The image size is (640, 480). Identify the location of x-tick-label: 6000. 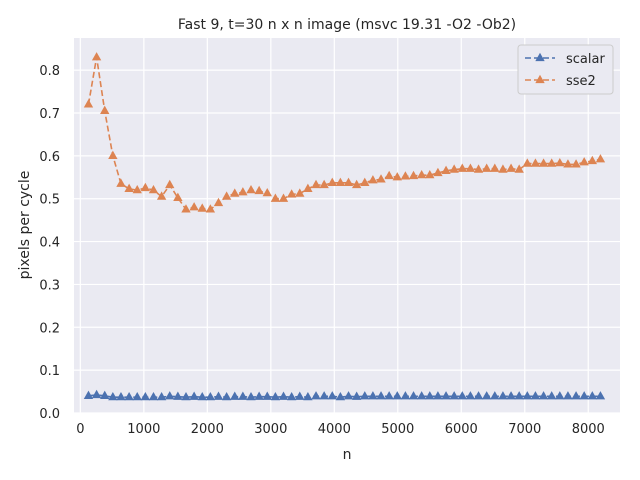
(461, 429).